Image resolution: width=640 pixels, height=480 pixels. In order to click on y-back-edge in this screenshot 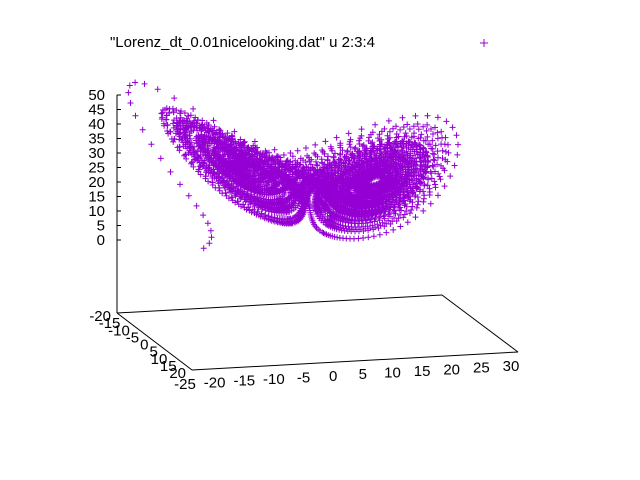, I will do `click(279, 304)`.